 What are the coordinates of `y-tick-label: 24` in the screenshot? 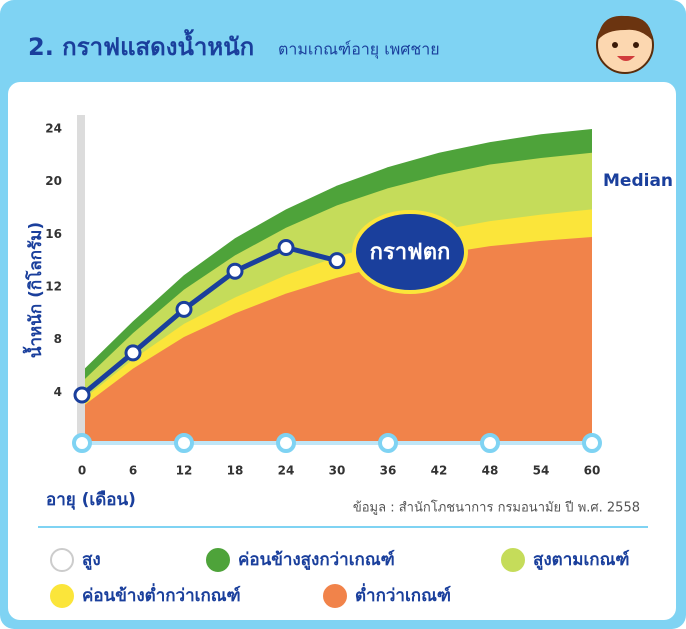 It's located at (53, 129).